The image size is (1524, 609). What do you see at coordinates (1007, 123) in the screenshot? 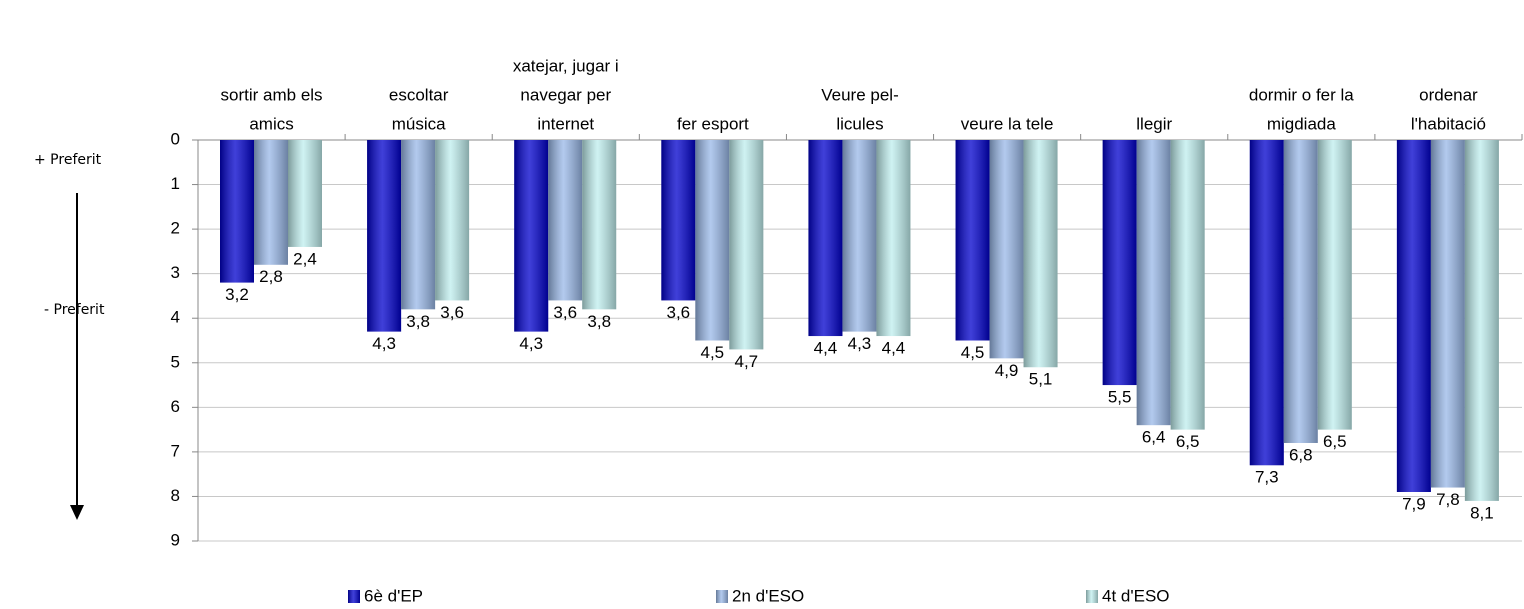
I see `x-tick-label: veure la tele` at bounding box center [1007, 123].